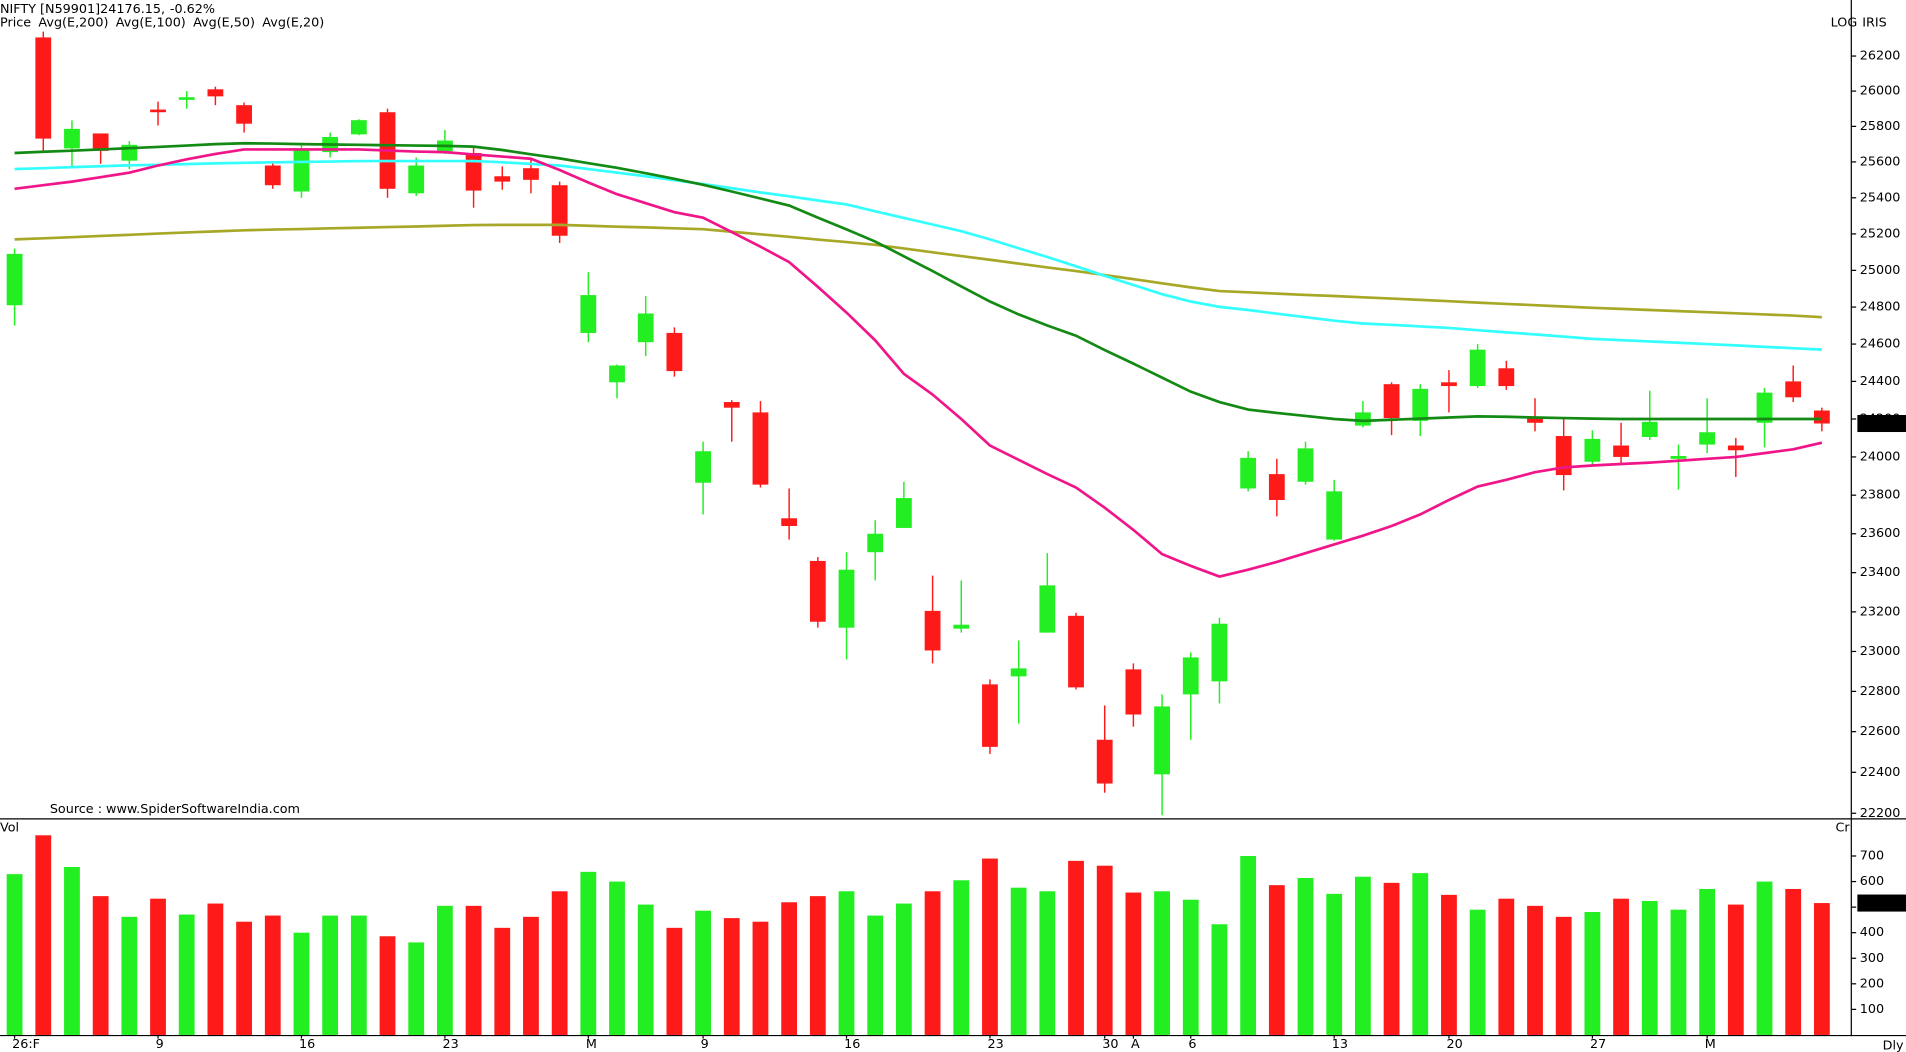  What do you see at coordinates (293, 23) in the screenshot?
I see `legend-entry: Avg(E,20)` at bounding box center [293, 23].